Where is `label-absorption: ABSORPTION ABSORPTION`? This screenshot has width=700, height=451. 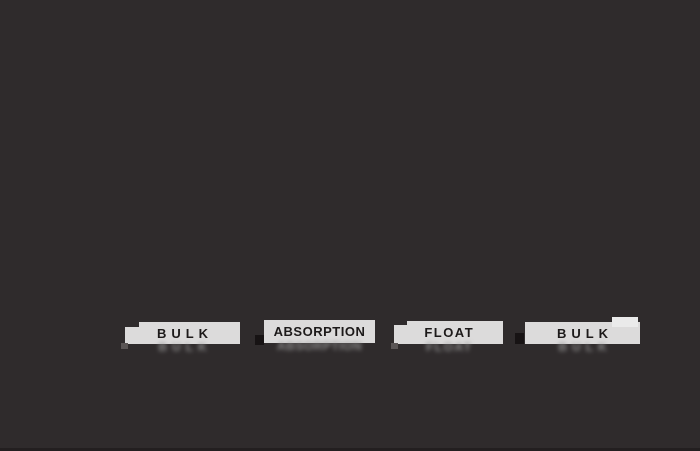 label-absorption: ABSORPTION ABSORPTION is located at coordinates (319, 336).